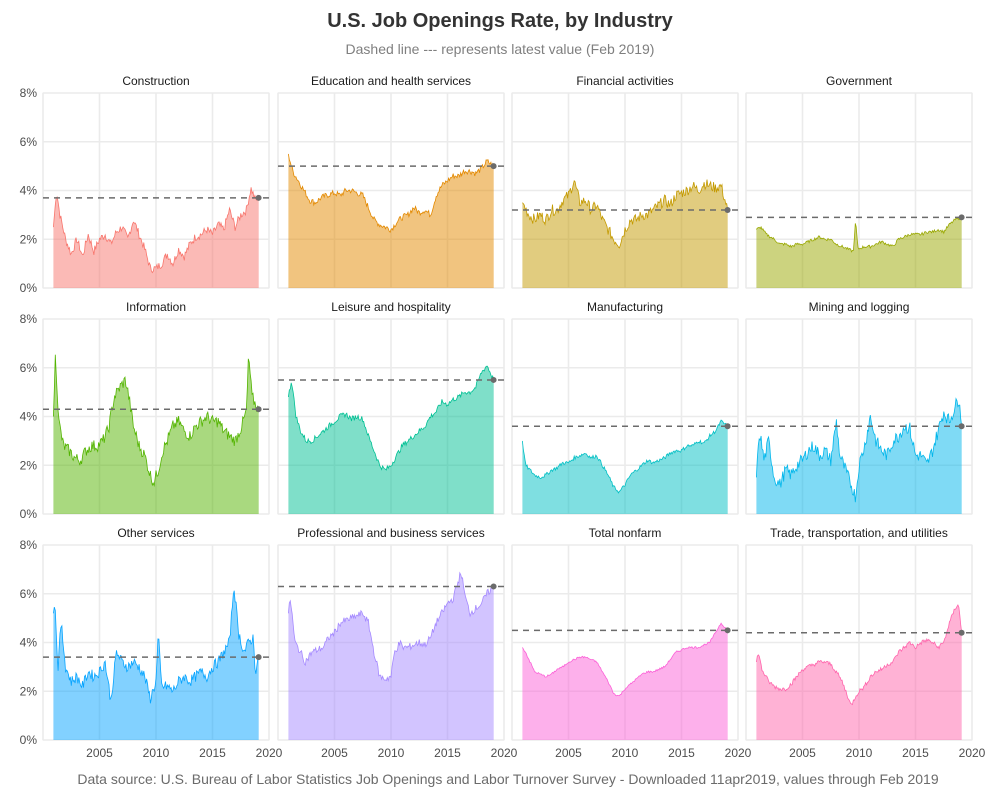 This screenshot has height=800, width=1000. I want to click on facet-label: Education and health services, so click(391, 81).